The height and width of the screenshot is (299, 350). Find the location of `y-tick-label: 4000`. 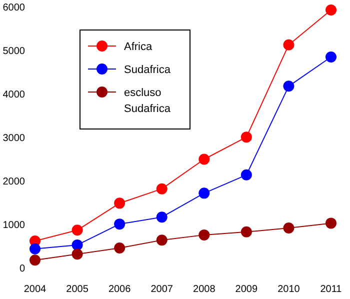

y-tick-label: 4000 is located at coordinates (14, 95).